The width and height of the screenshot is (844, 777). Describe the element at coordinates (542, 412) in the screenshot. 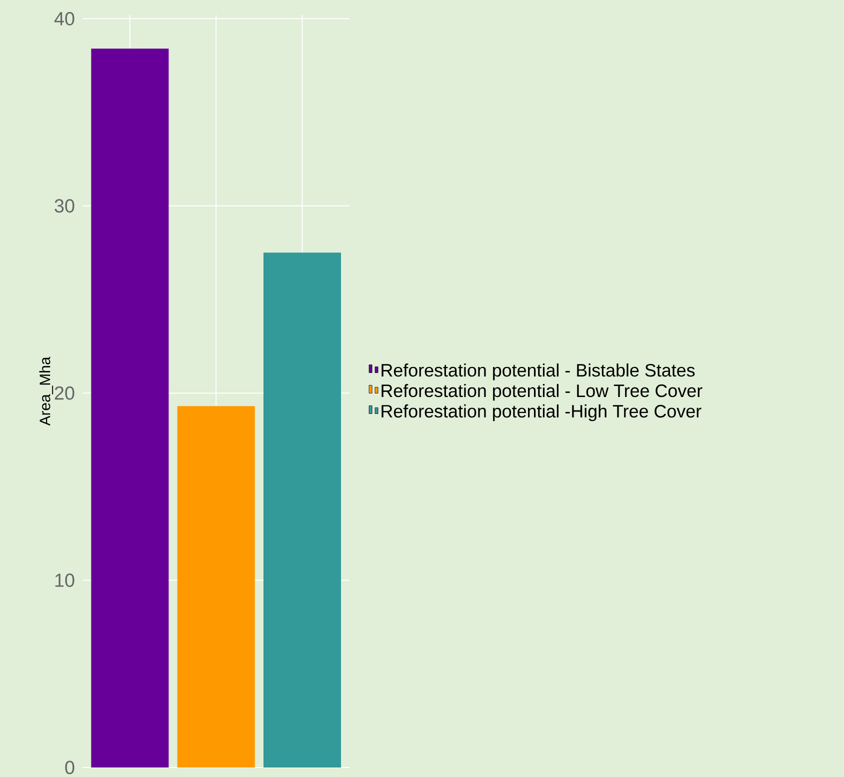

I see `legend-label: Reforestation potential -High Tree Cover` at that location.